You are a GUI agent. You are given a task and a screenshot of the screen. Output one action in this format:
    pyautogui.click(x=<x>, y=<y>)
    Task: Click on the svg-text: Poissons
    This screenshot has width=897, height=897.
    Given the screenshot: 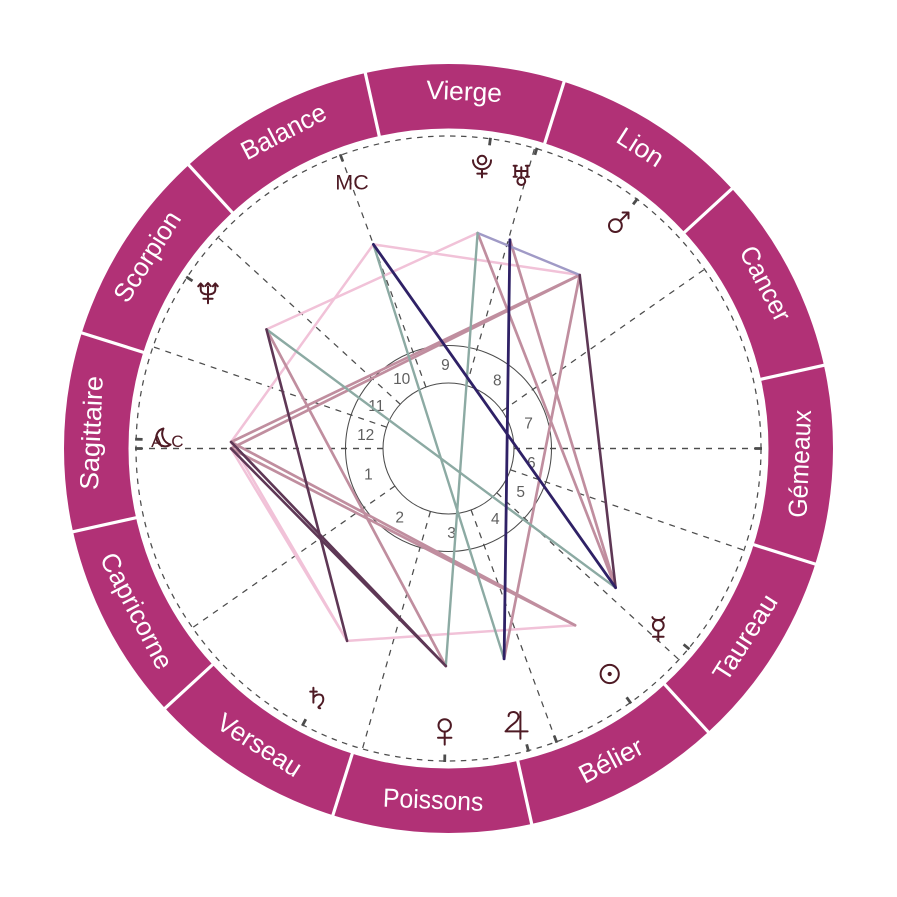 What is the action you would take?
    pyautogui.click(x=433, y=800)
    